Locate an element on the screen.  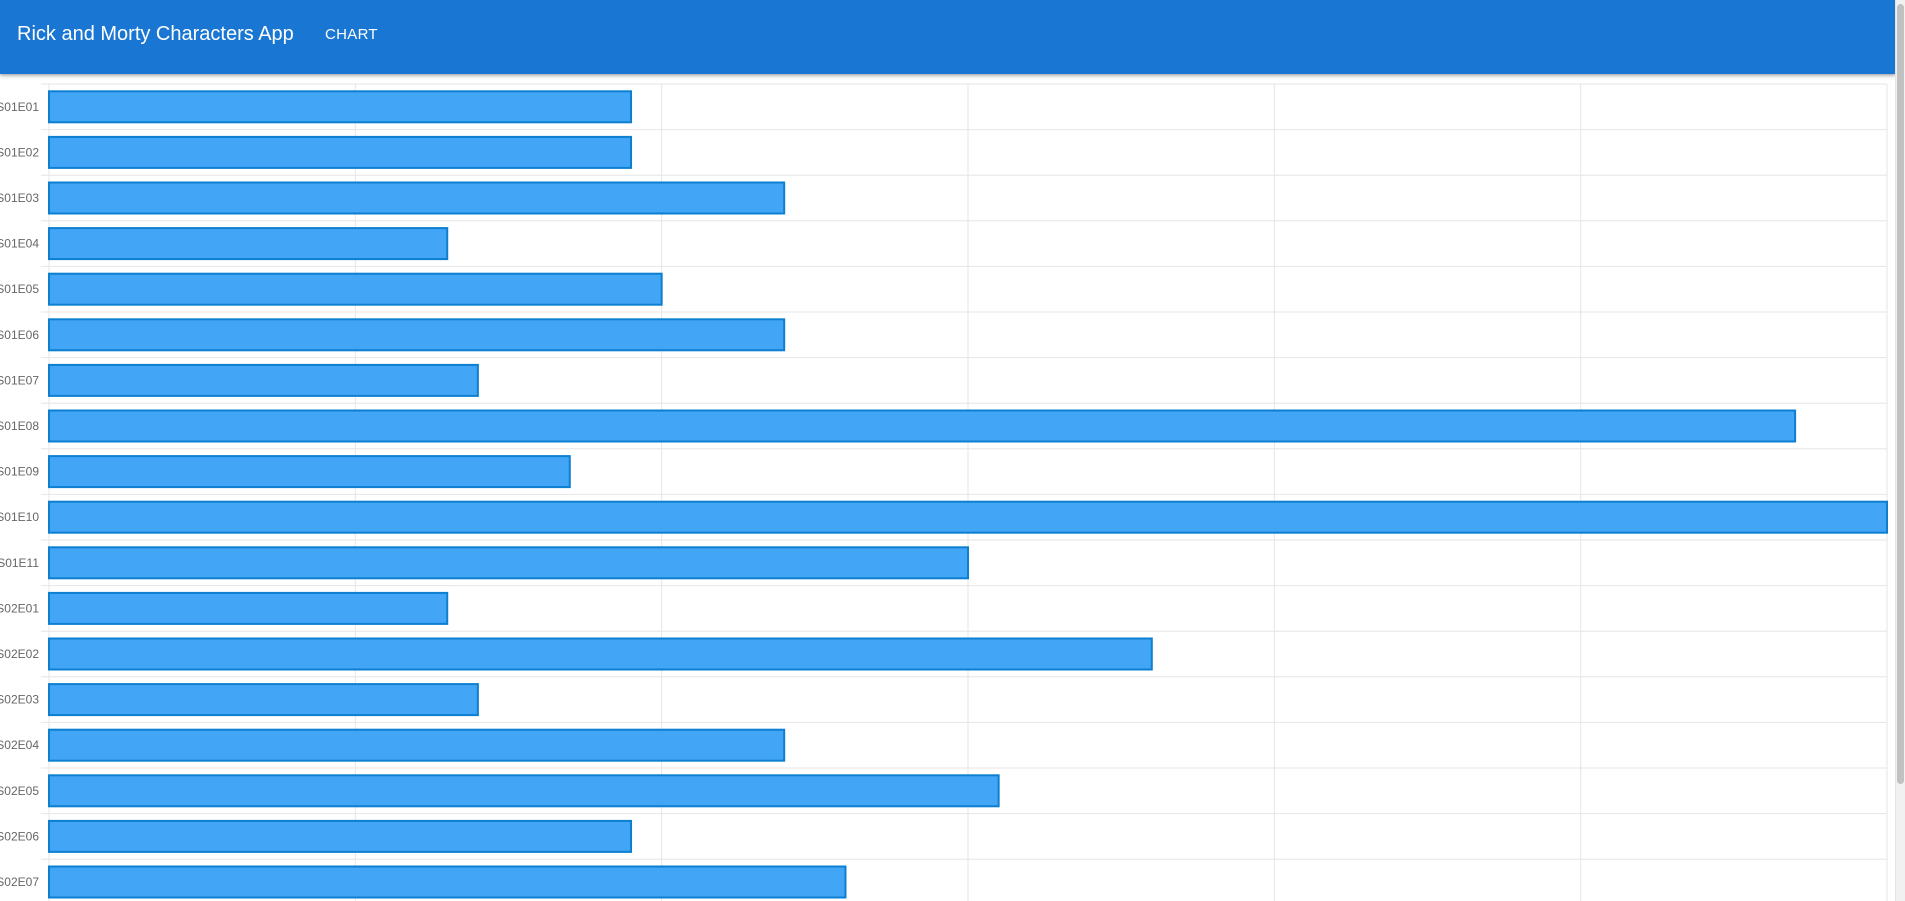
category-tick-label: S02E07 is located at coordinates (19, 882).